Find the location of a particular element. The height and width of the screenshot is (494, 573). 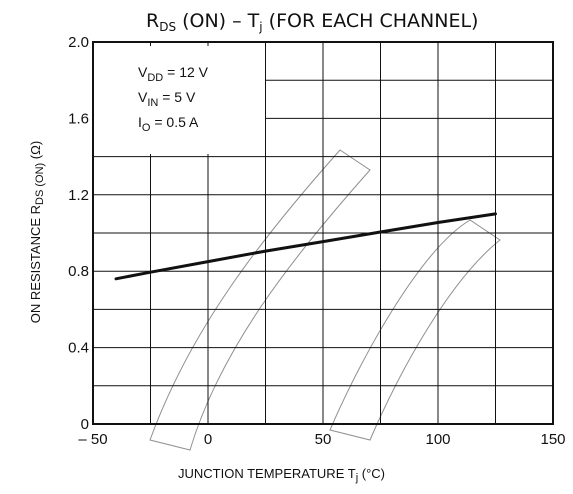

conditions-legend: VDD = 12 V VIN = 5 V IO = 0.5 A is located at coordinates (173, 99).